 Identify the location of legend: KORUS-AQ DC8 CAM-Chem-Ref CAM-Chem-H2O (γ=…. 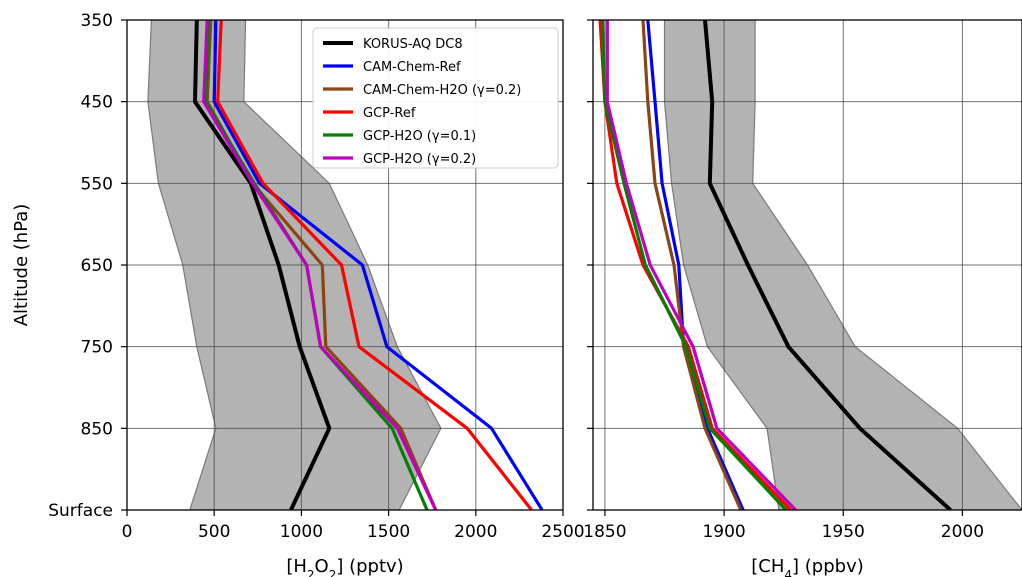
(435, 98).